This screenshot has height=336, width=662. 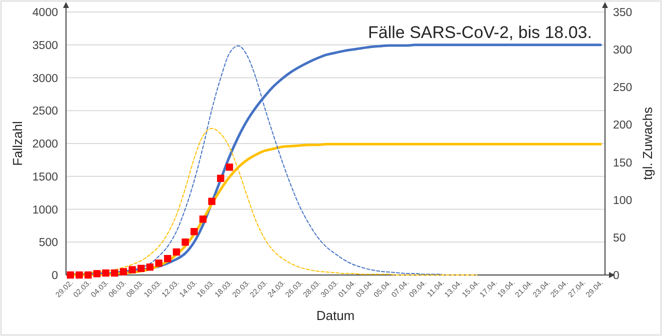 I want to click on y2-tick-label: 350, so click(x=622, y=13).